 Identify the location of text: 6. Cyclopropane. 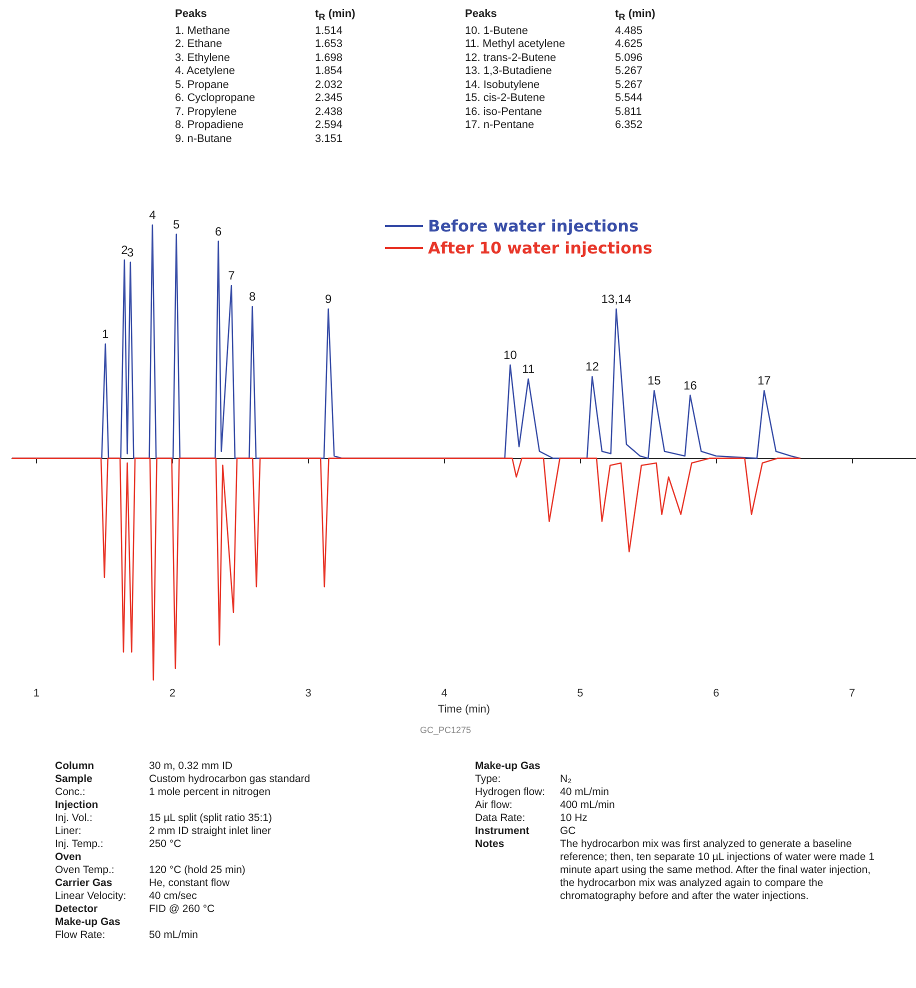
(215, 99).